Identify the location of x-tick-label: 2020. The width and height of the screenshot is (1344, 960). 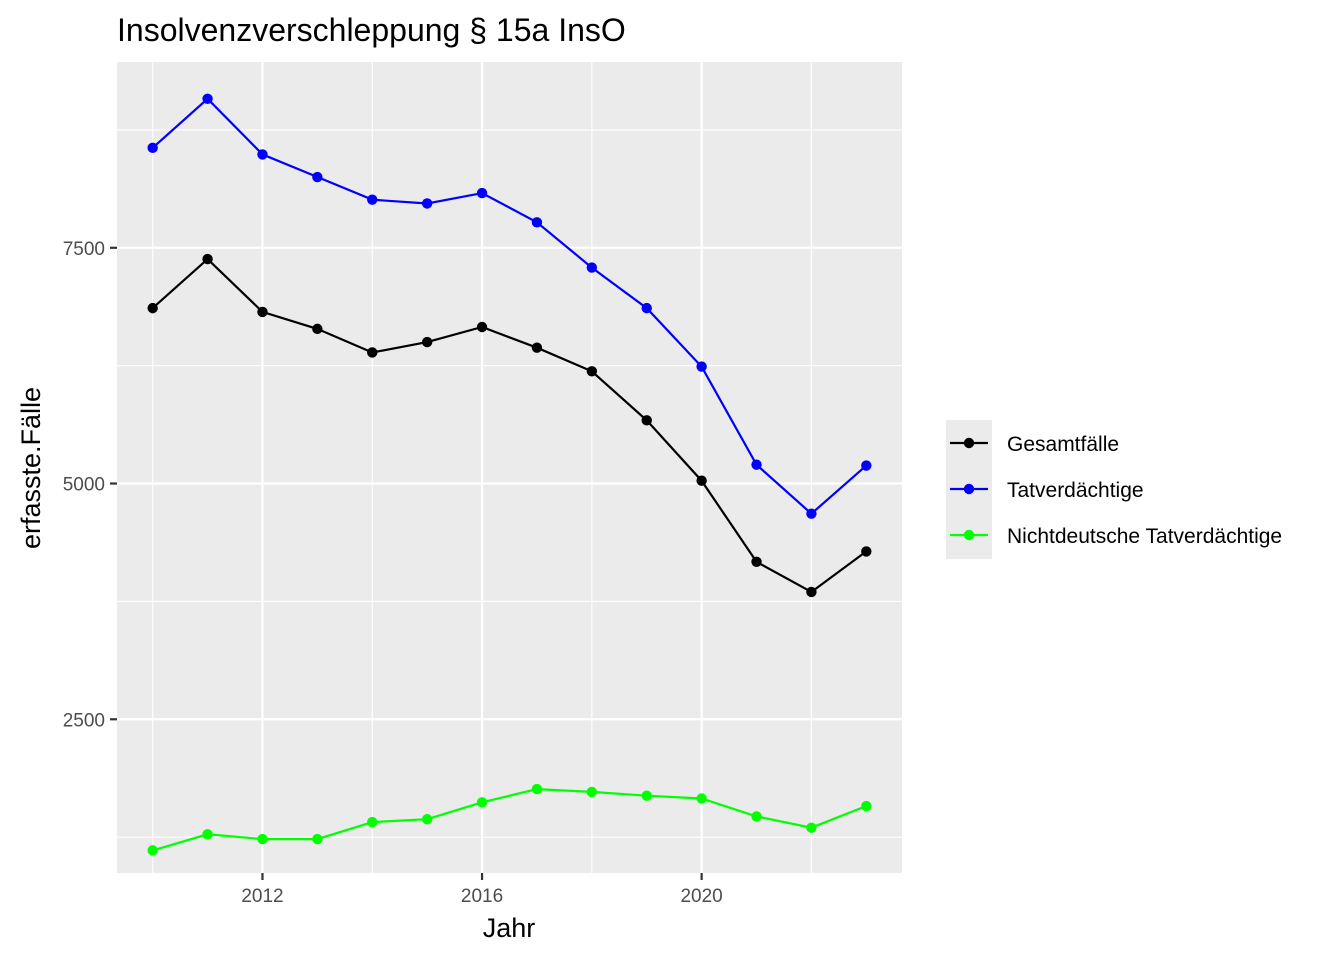
(701, 896).